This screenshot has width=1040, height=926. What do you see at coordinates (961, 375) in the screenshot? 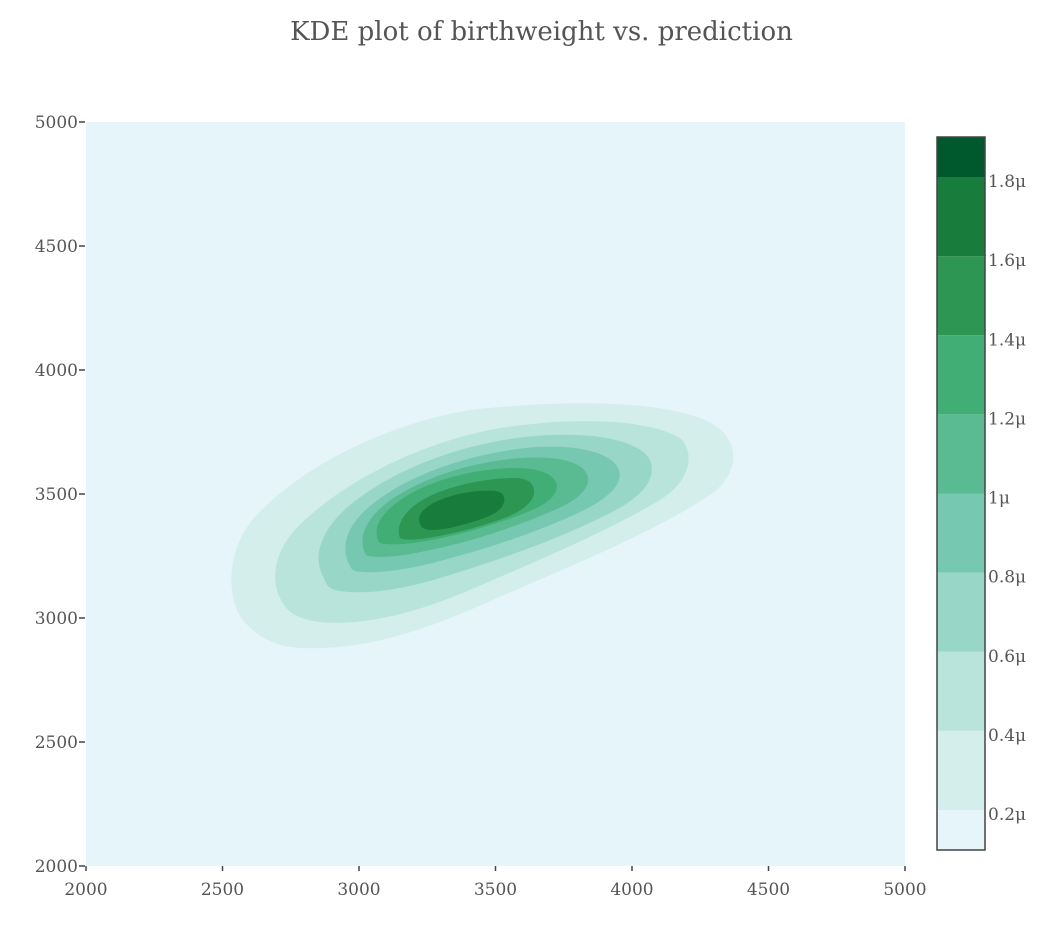
I see `colorbar-band-1.2` at bounding box center [961, 375].